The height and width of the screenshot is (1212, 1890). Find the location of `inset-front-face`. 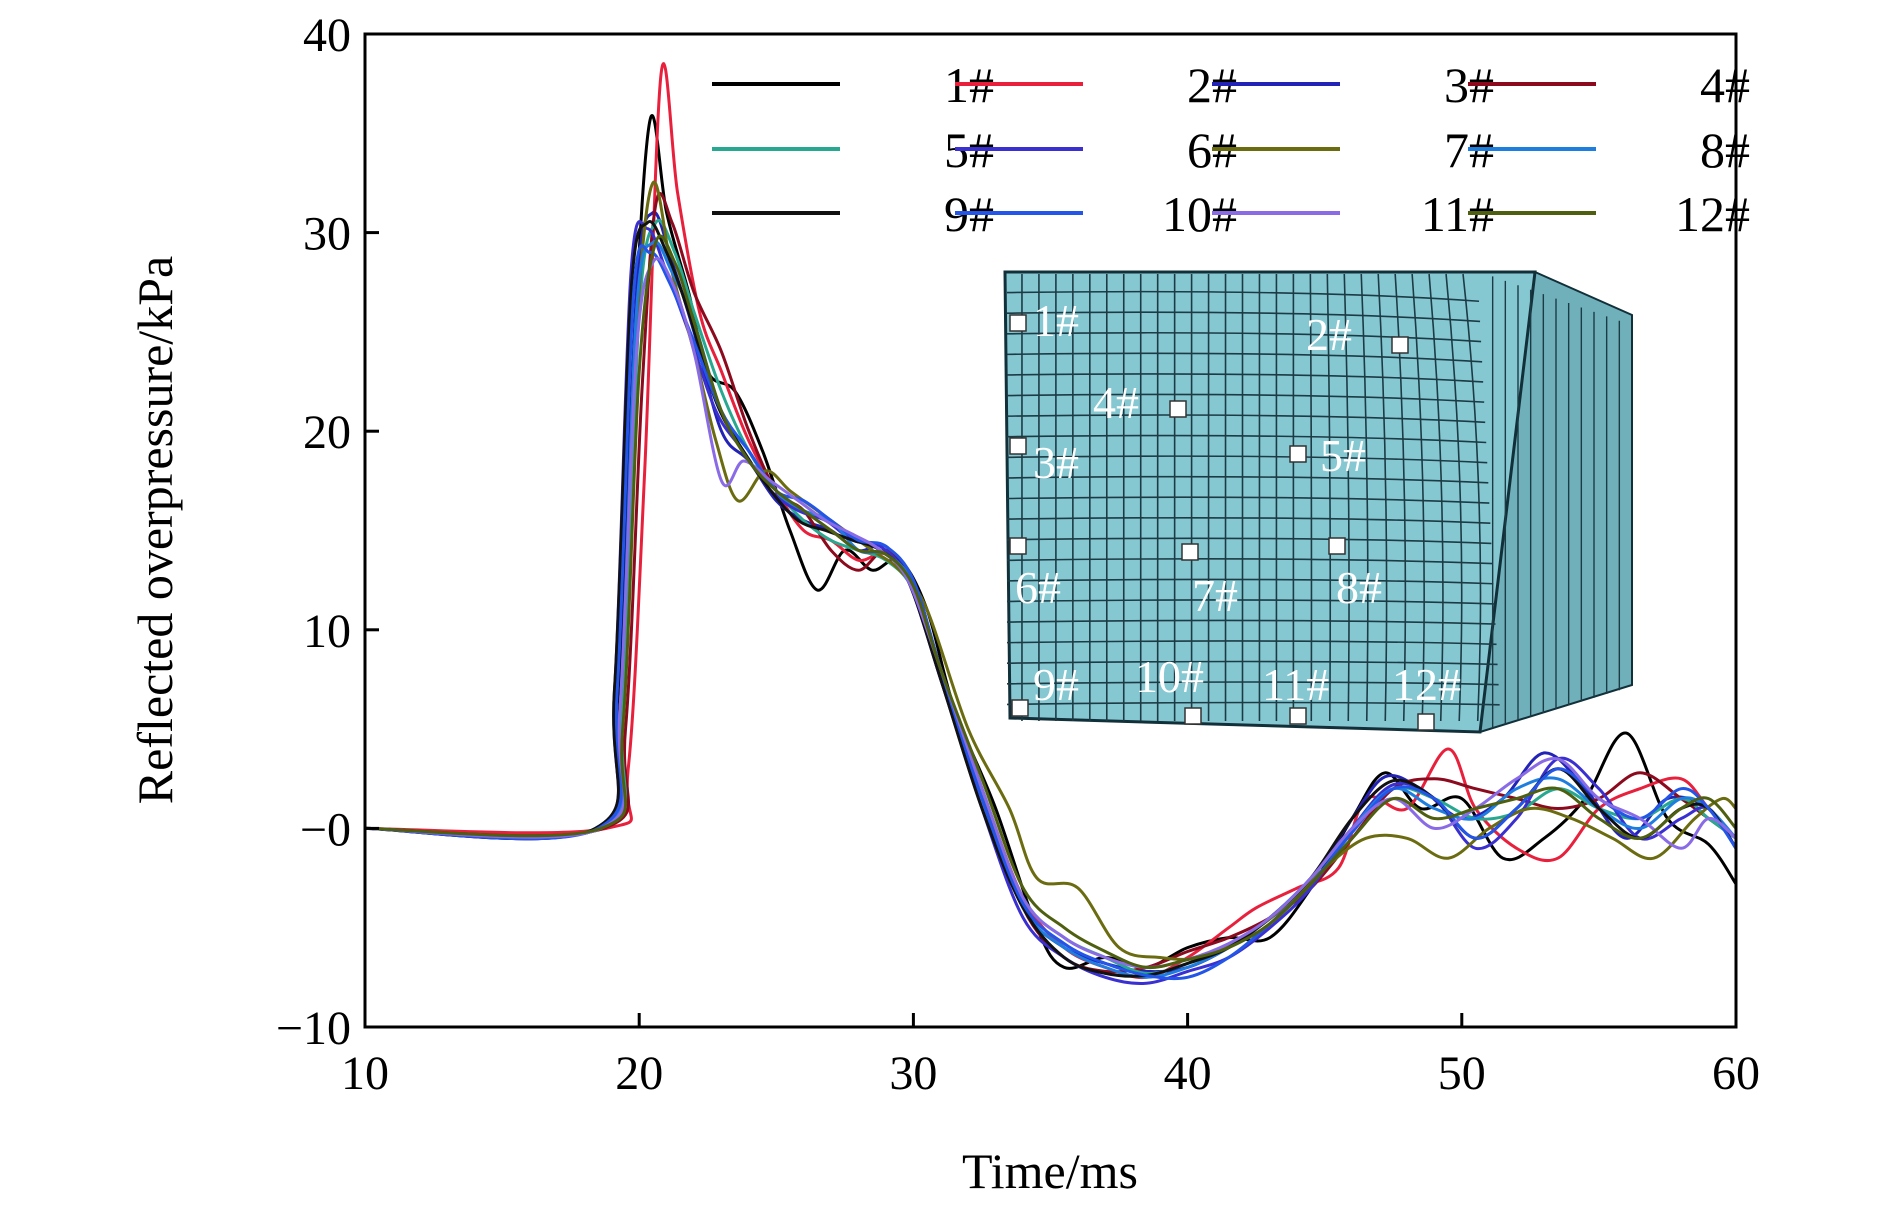

inset-front-face is located at coordinates (1270, 502).